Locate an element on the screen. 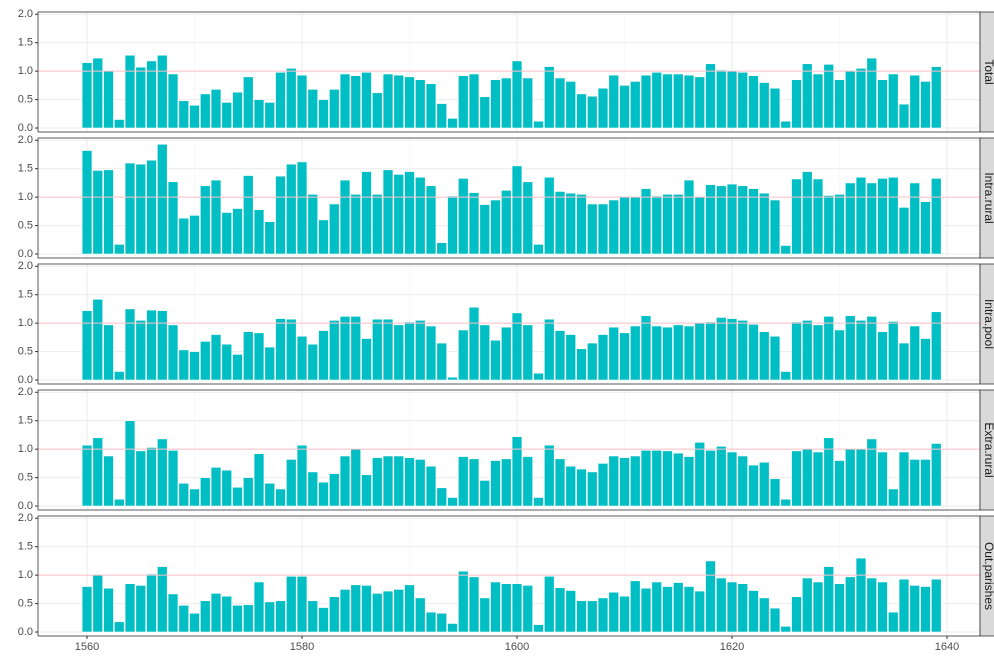 The image size is (994, 660). y-tick-label: 0.0 is located at coordinates (25, 632).